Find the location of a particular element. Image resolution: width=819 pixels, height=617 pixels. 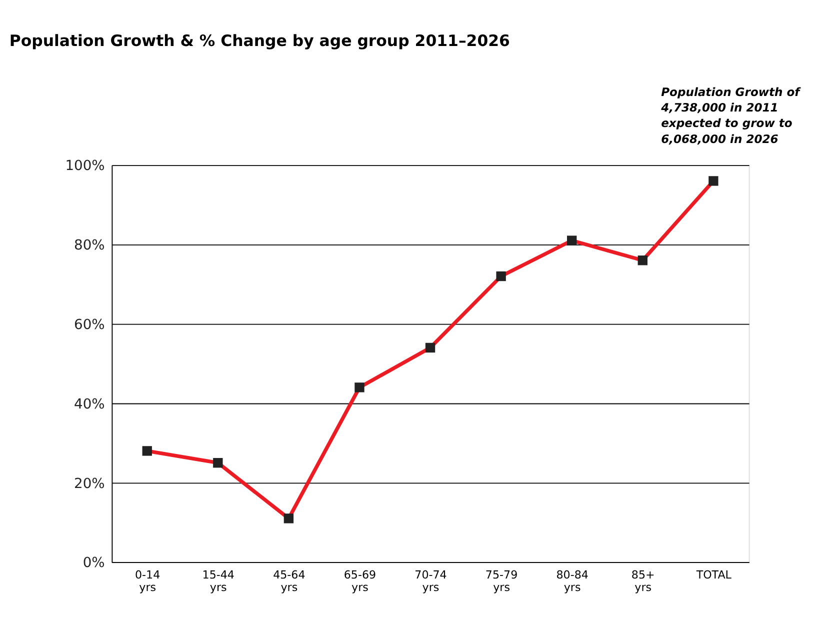

chart-title: Population Growth & % Change by age group 2011–2026 is located at coordinates (259, 40).